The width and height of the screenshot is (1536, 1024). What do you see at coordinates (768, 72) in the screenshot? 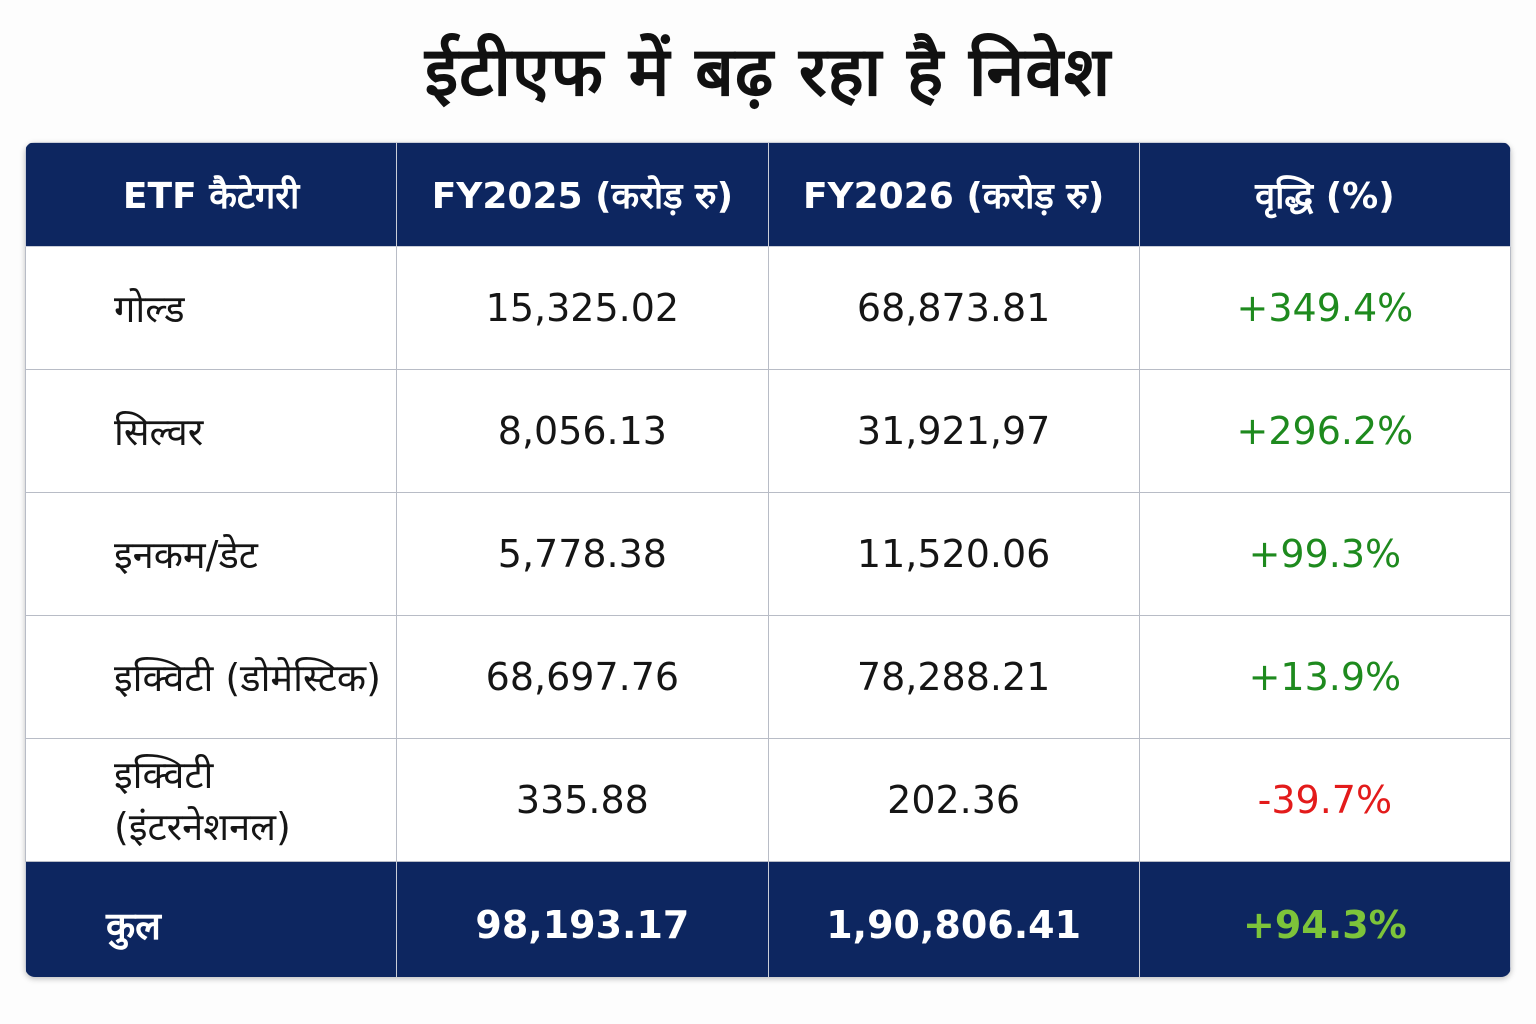
I see `page-title: ईटीएफ में बढ़ रहा है निवेश` at bounding box center [768, 72].